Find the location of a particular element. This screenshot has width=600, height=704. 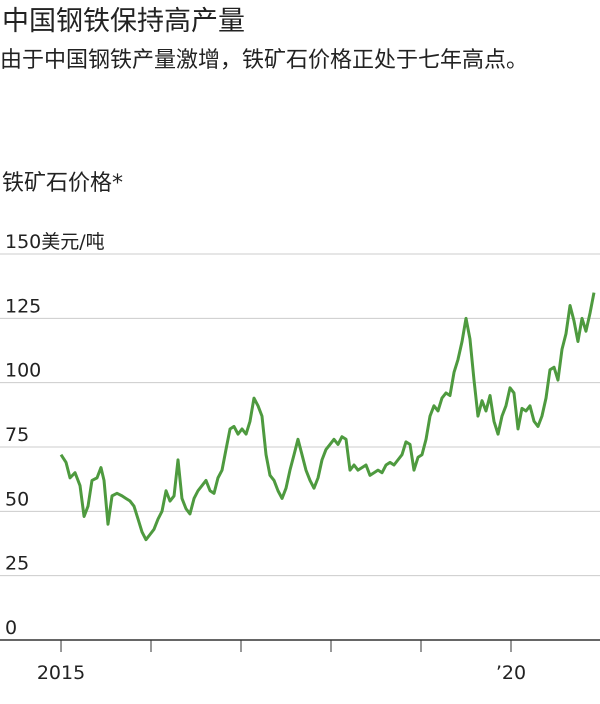

subtitle-box: 由于中国钢铁产量激增，铁矿石价格正处于七年高点。 is located at coordinates (264, 60).